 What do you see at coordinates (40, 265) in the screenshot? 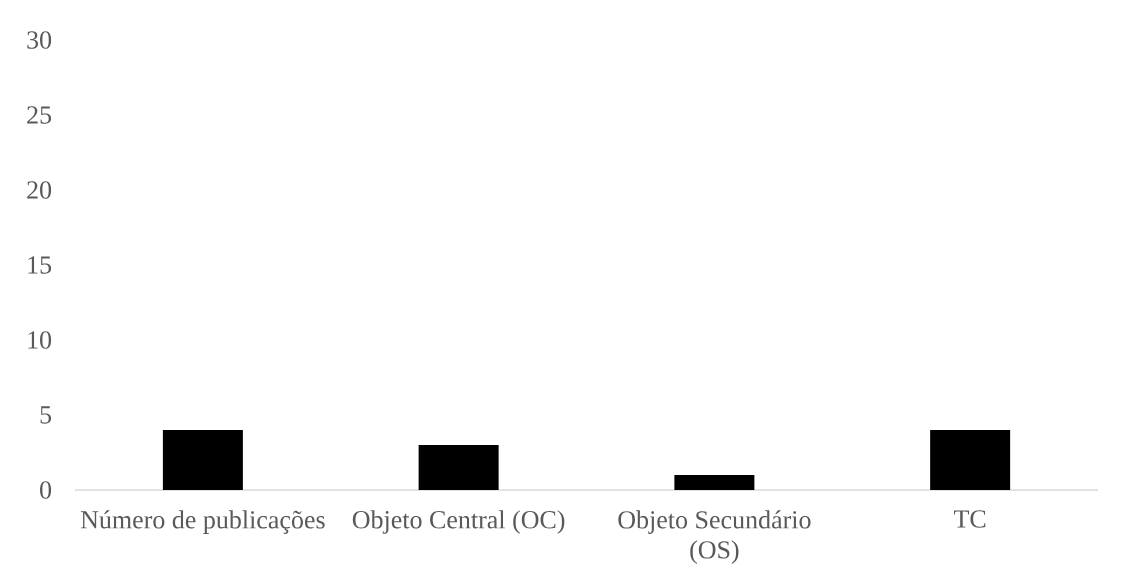
I see `y-tick-label: 15` at bounding box center [40, 265].